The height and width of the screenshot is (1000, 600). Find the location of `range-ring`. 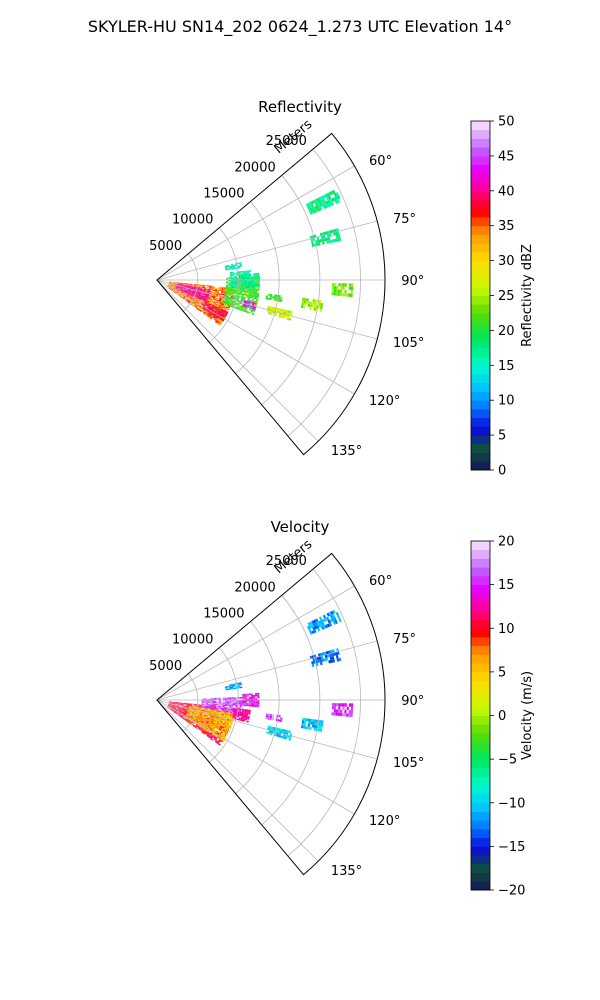

range-ring is located at coordinates (291, 290).